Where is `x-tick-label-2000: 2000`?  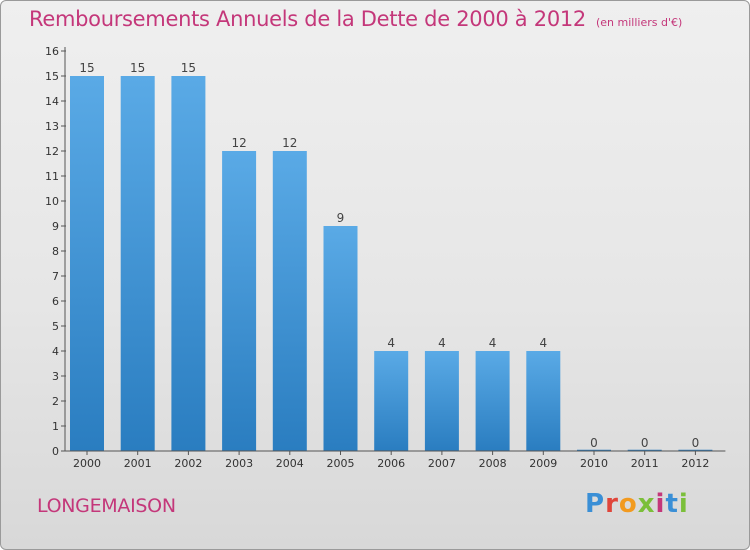
x-tick-label-2000: 2000 is located at coordinates (87, 463).